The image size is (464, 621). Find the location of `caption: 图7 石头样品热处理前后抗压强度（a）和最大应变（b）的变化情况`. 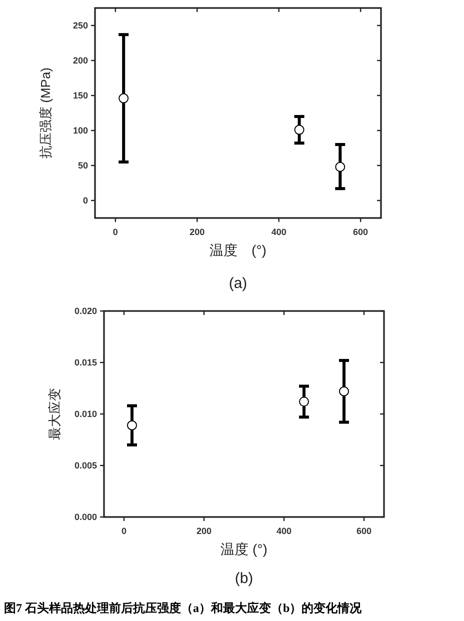

caption: 图7 石头样品热处理前后抗压强度（a）和最大应变（b）的变化情况 is located at coordinates (183, 608).